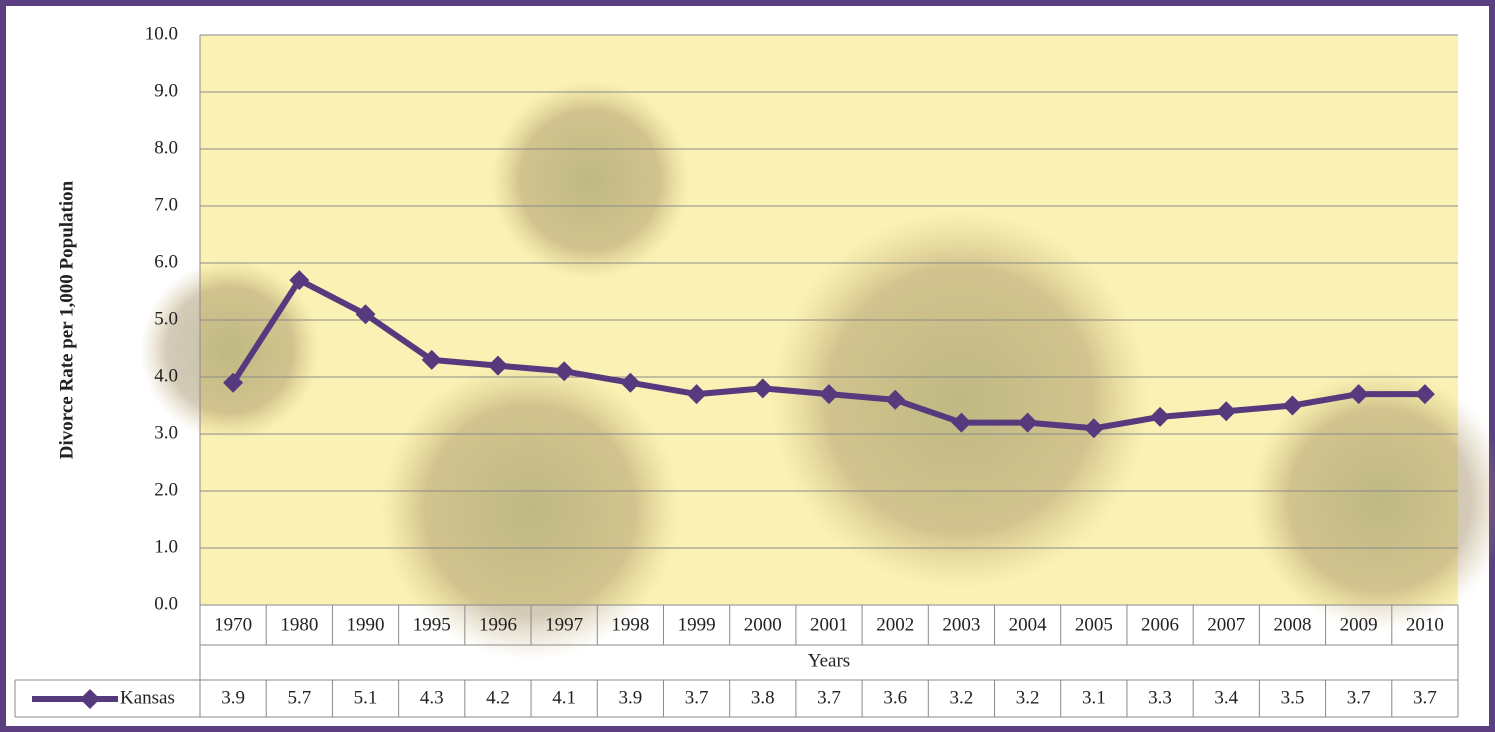 The width and height of the screenshot is (1495, 732). I want to click on x-tick-label: 1970, so click(233, 624).